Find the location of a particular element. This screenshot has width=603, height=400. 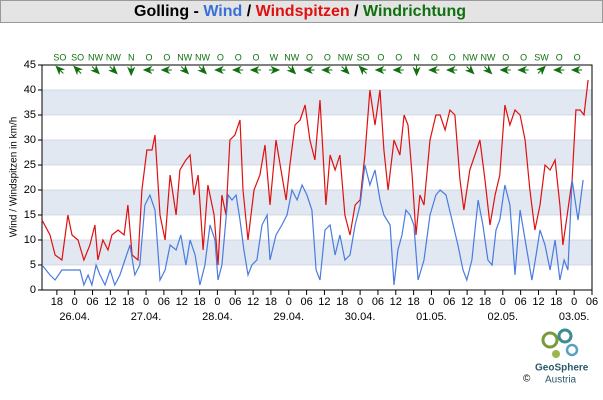

y-tick-label: 35 is located at coordinates (30, 115).